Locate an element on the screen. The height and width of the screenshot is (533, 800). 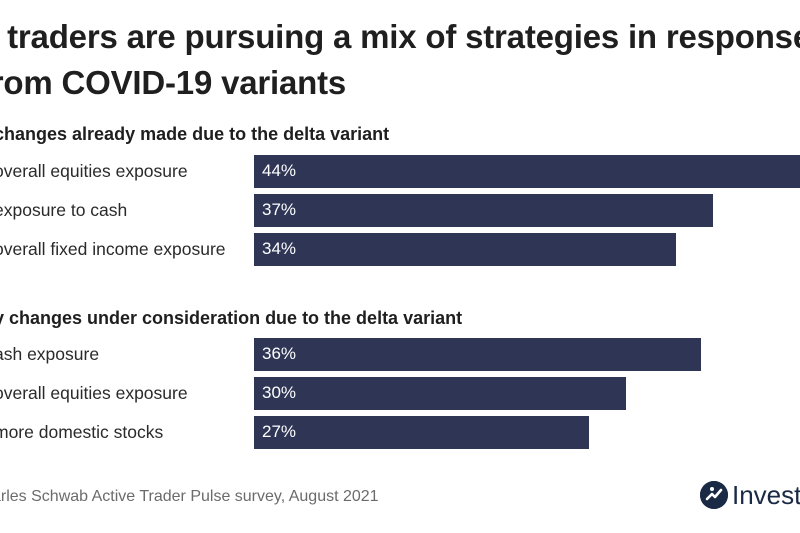
logo-mark-icon is located at coordinates (714, 495).